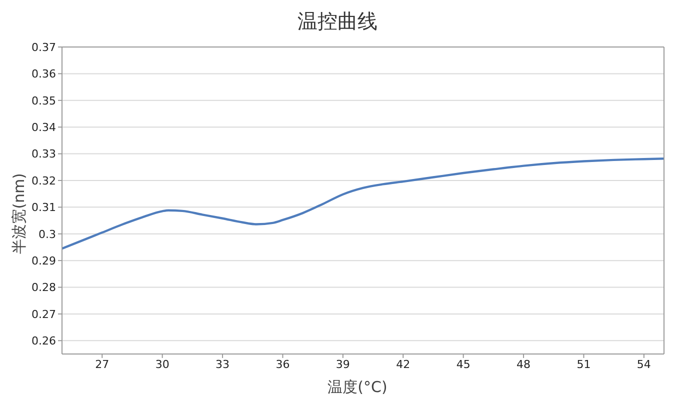 The height and width of the screenshot is (416, 675). What do you see at coordinates (44, 287) in the screenshot?
I see `y-tick-label: 0.28` at bounding box center [44, 287].